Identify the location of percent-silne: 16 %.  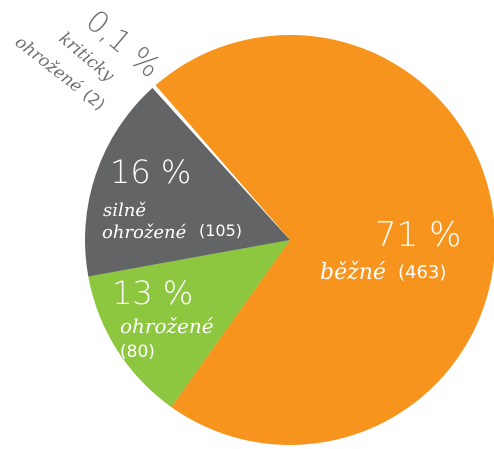
(150, 172).